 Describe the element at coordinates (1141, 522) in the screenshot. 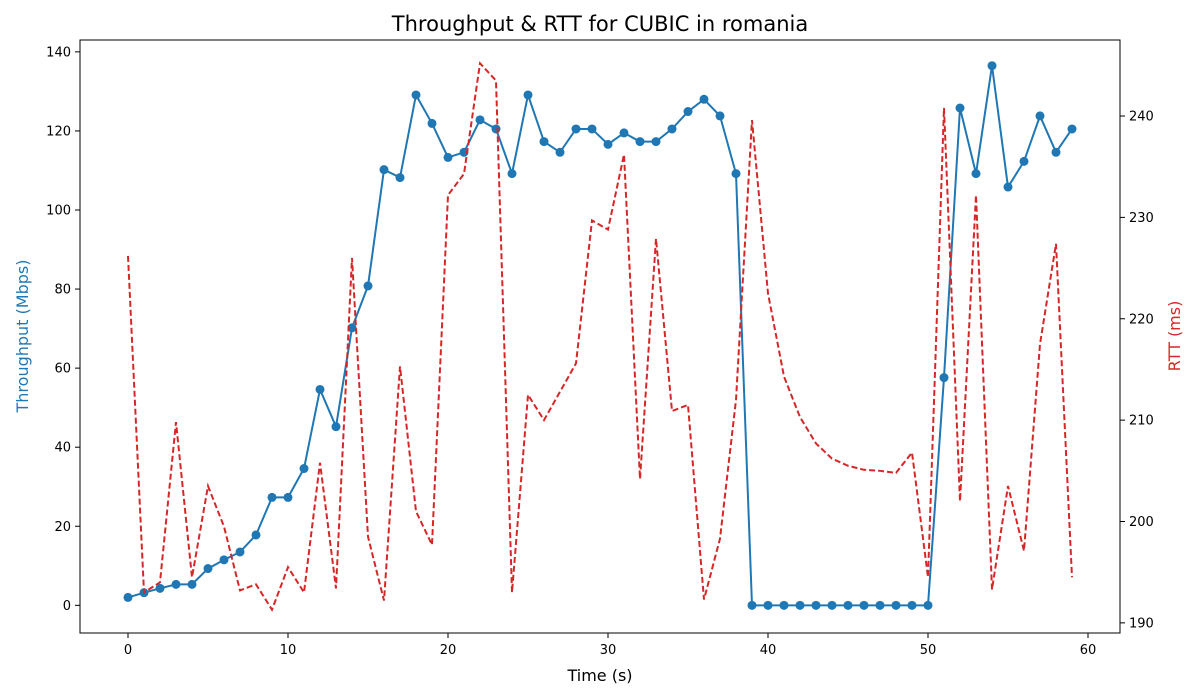

I see `y-right-tick-label: 200` at that location.